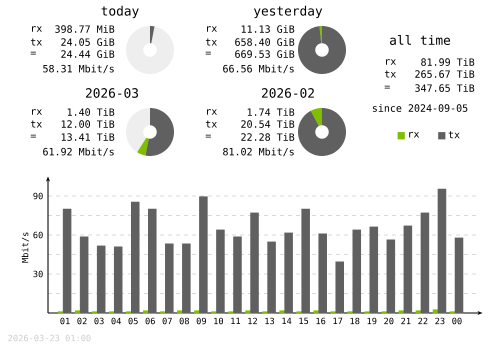  I want to click on x-tick-label: 16, so click(321, 321).